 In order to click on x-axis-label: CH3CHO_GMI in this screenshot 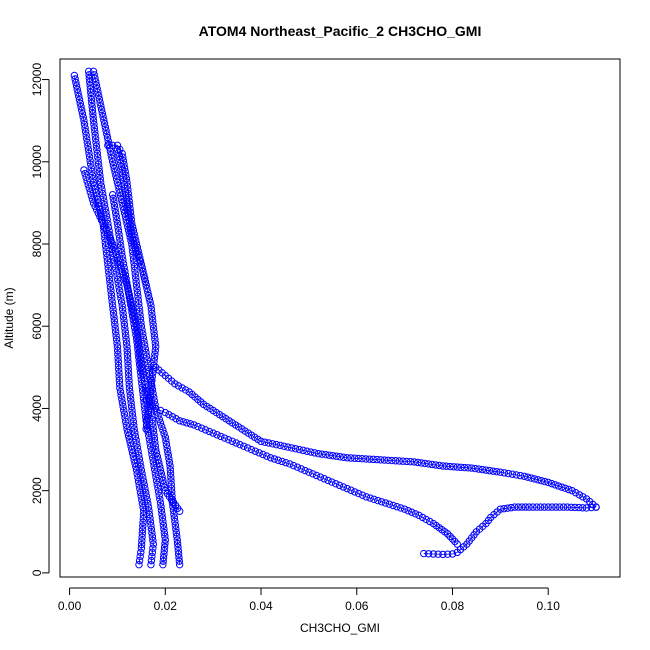, I will do `click(340, 628)`.